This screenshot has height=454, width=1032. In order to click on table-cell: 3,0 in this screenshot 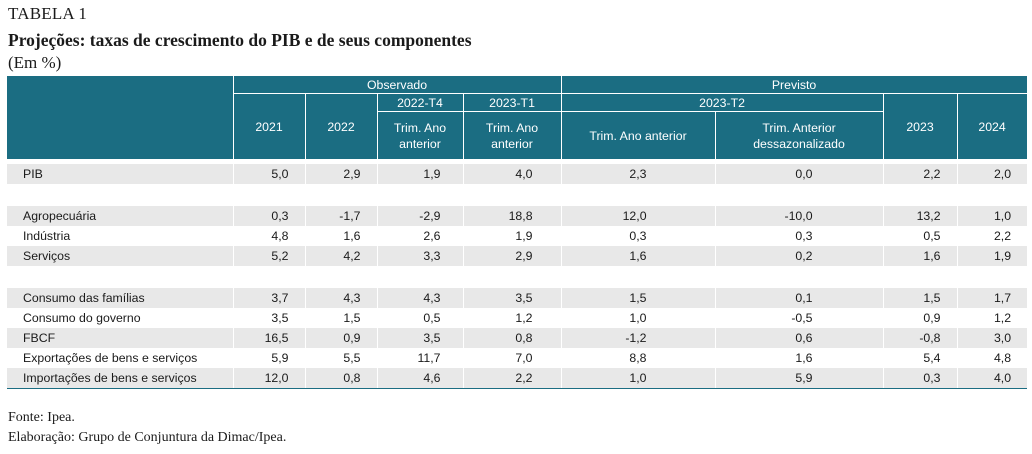, I will do `click(992, 338)`.